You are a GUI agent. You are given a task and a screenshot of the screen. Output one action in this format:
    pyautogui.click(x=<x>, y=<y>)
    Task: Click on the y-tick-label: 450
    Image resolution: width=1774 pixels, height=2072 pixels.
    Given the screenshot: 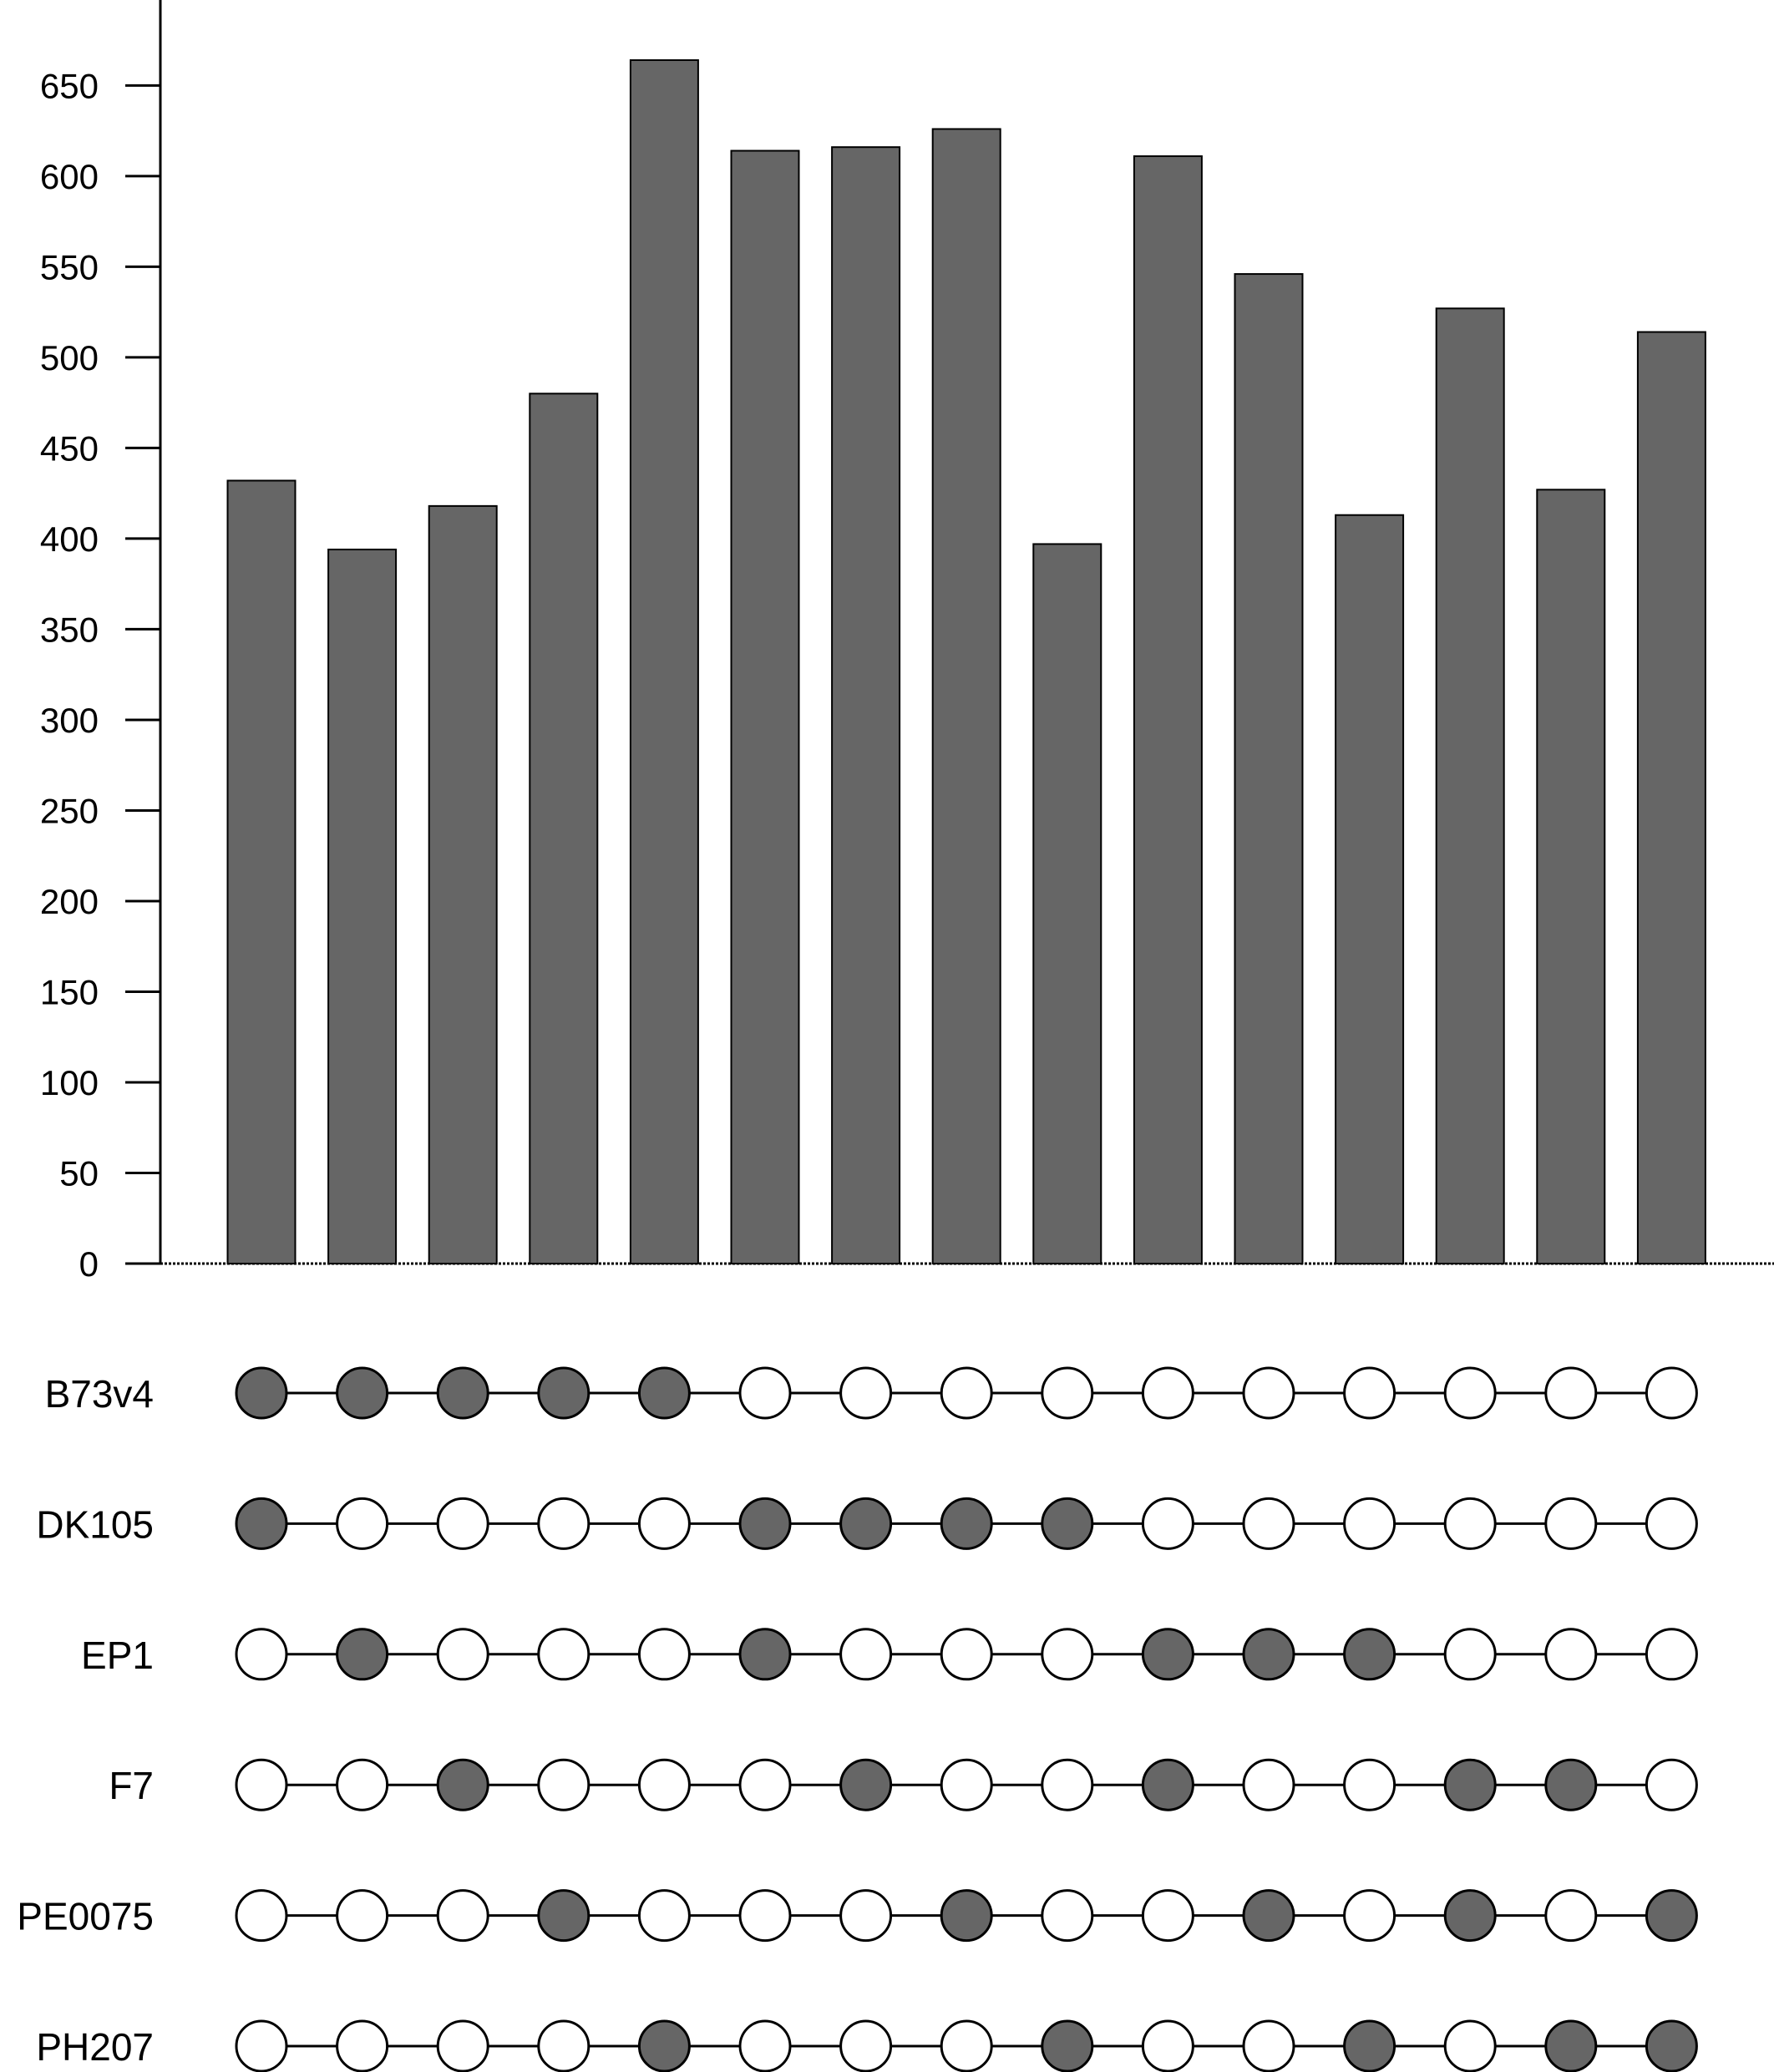 What is the action you would take?
    pyautogui.click(x=69, y=448)
    